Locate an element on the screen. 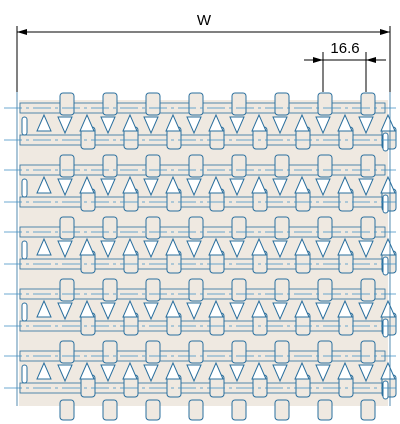 The image size is (400, 424). pitch-arrow-left is located at coordinates (318, 60).